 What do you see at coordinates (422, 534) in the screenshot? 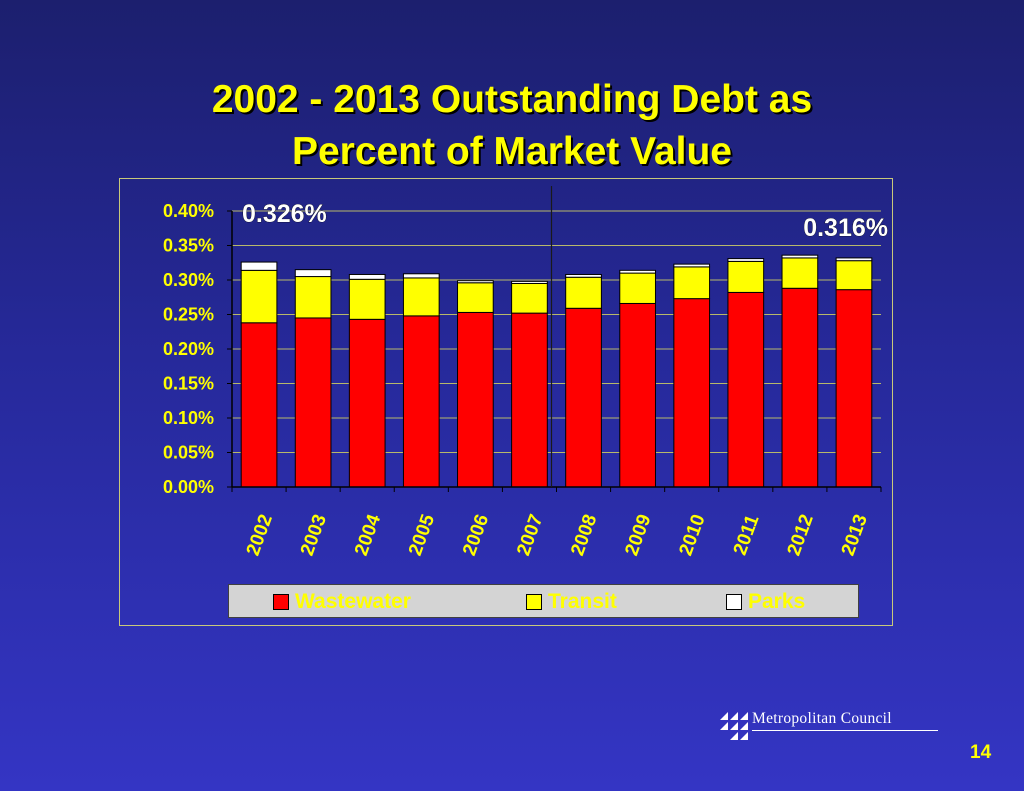
I see `x-tick-label-2005: 2005` at bounding box center [422, 534].